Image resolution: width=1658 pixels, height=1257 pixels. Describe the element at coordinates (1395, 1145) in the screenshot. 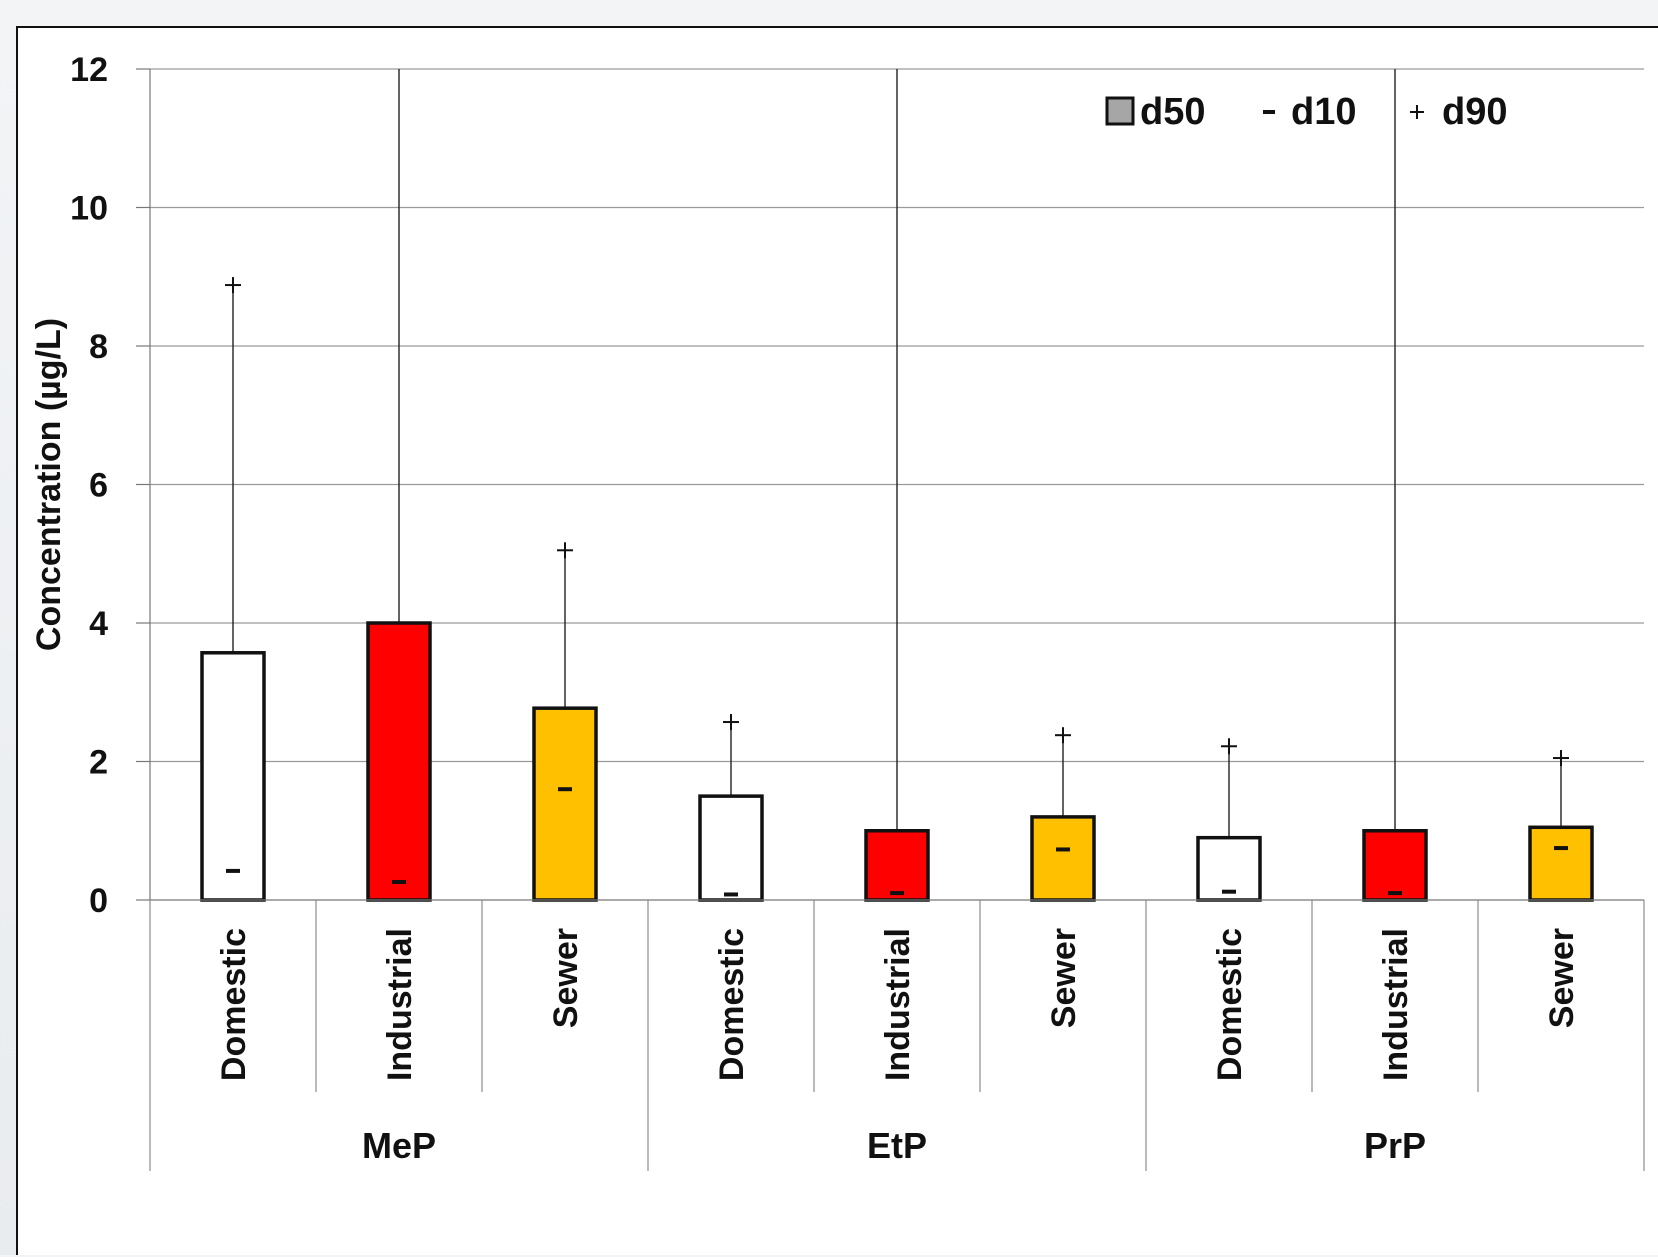

I see `group-label: PrP` at that location.